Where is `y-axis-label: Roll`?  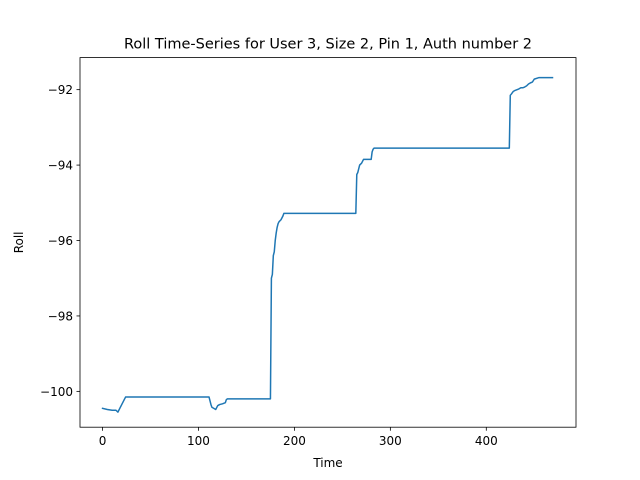 y-axis-label: Roll is located at coordinates (19, 242).